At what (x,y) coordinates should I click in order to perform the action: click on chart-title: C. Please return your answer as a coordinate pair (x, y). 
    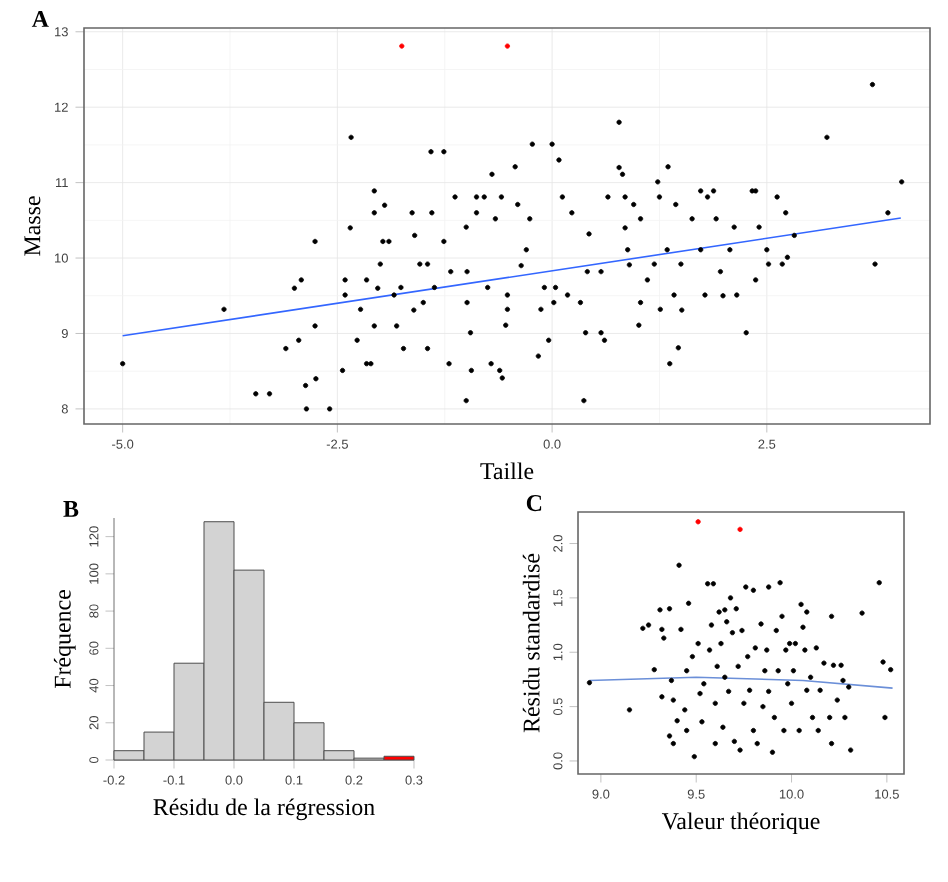
    Looking at the image, I should click on (534, 503).